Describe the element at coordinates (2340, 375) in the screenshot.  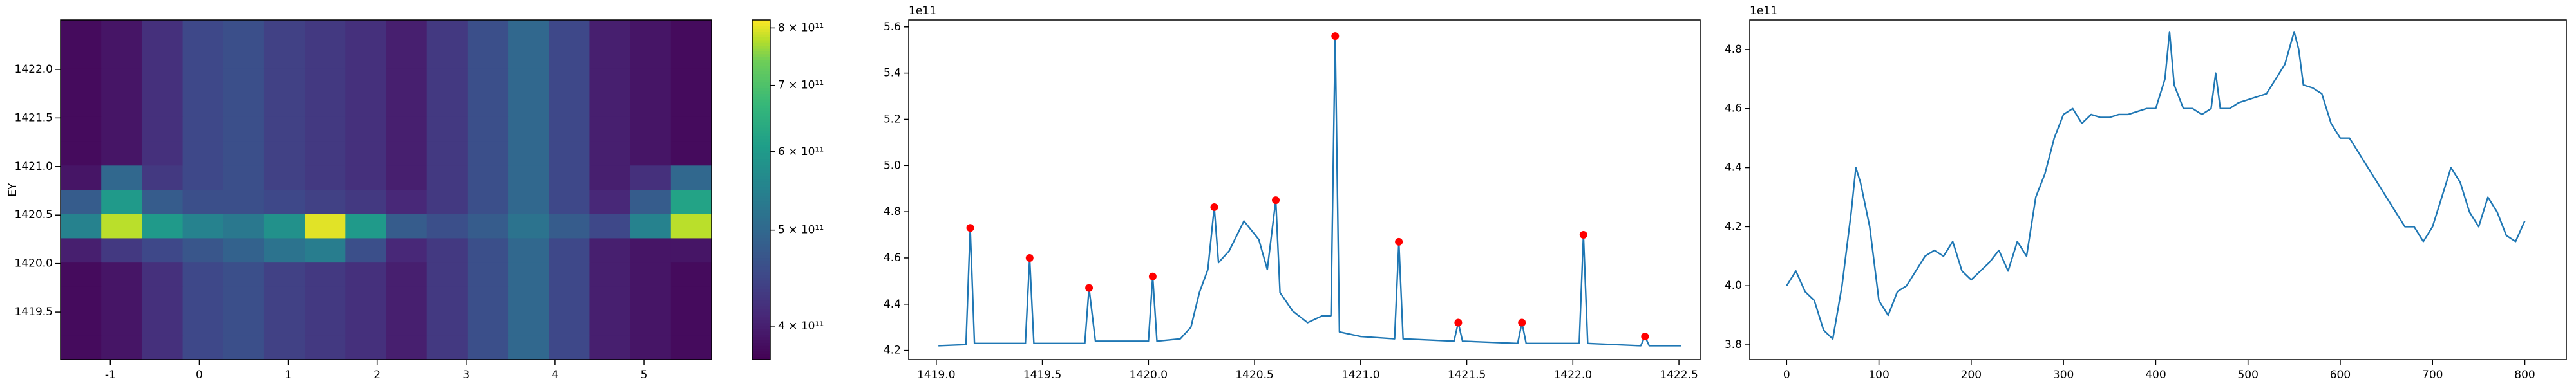
I see `x-tick-label: 600` at that location.